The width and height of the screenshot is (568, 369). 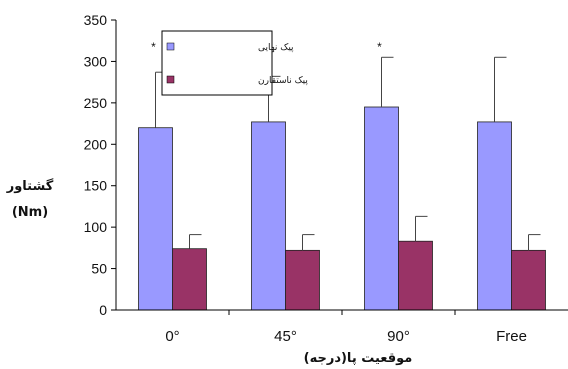 What do you see at coordinates (172, 336) in the screenshot?
I see `x-category-label: 0°` at bounding box center [172, 336].